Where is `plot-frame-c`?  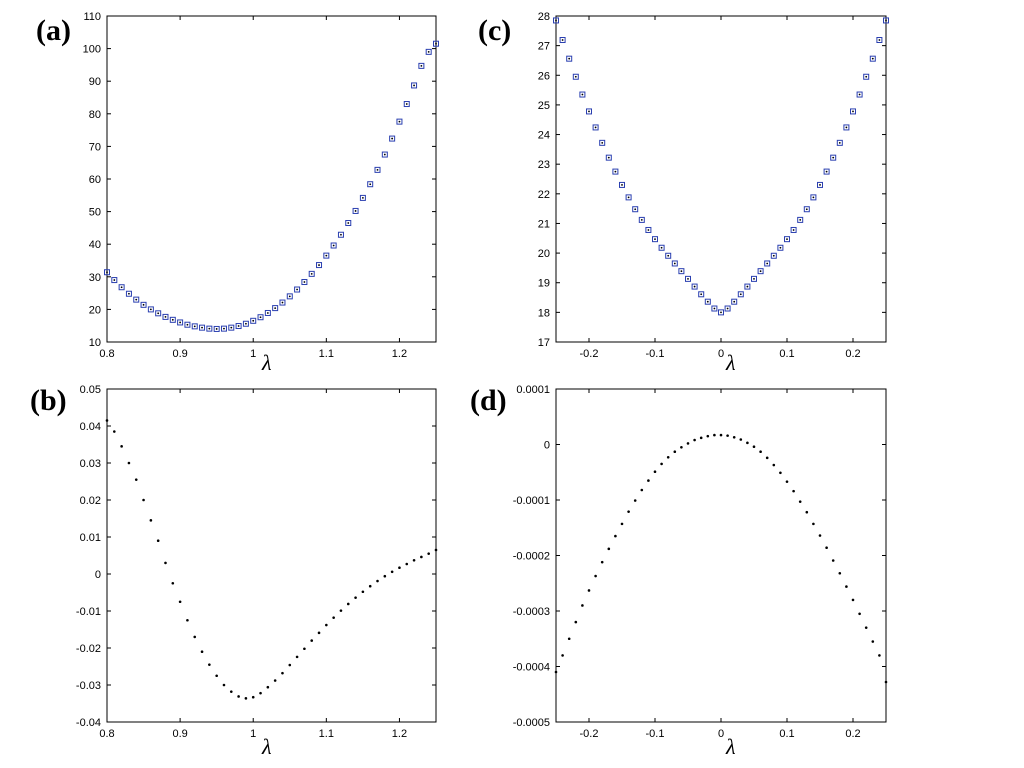
plot-frame-c is located at coordinates (721, 179).